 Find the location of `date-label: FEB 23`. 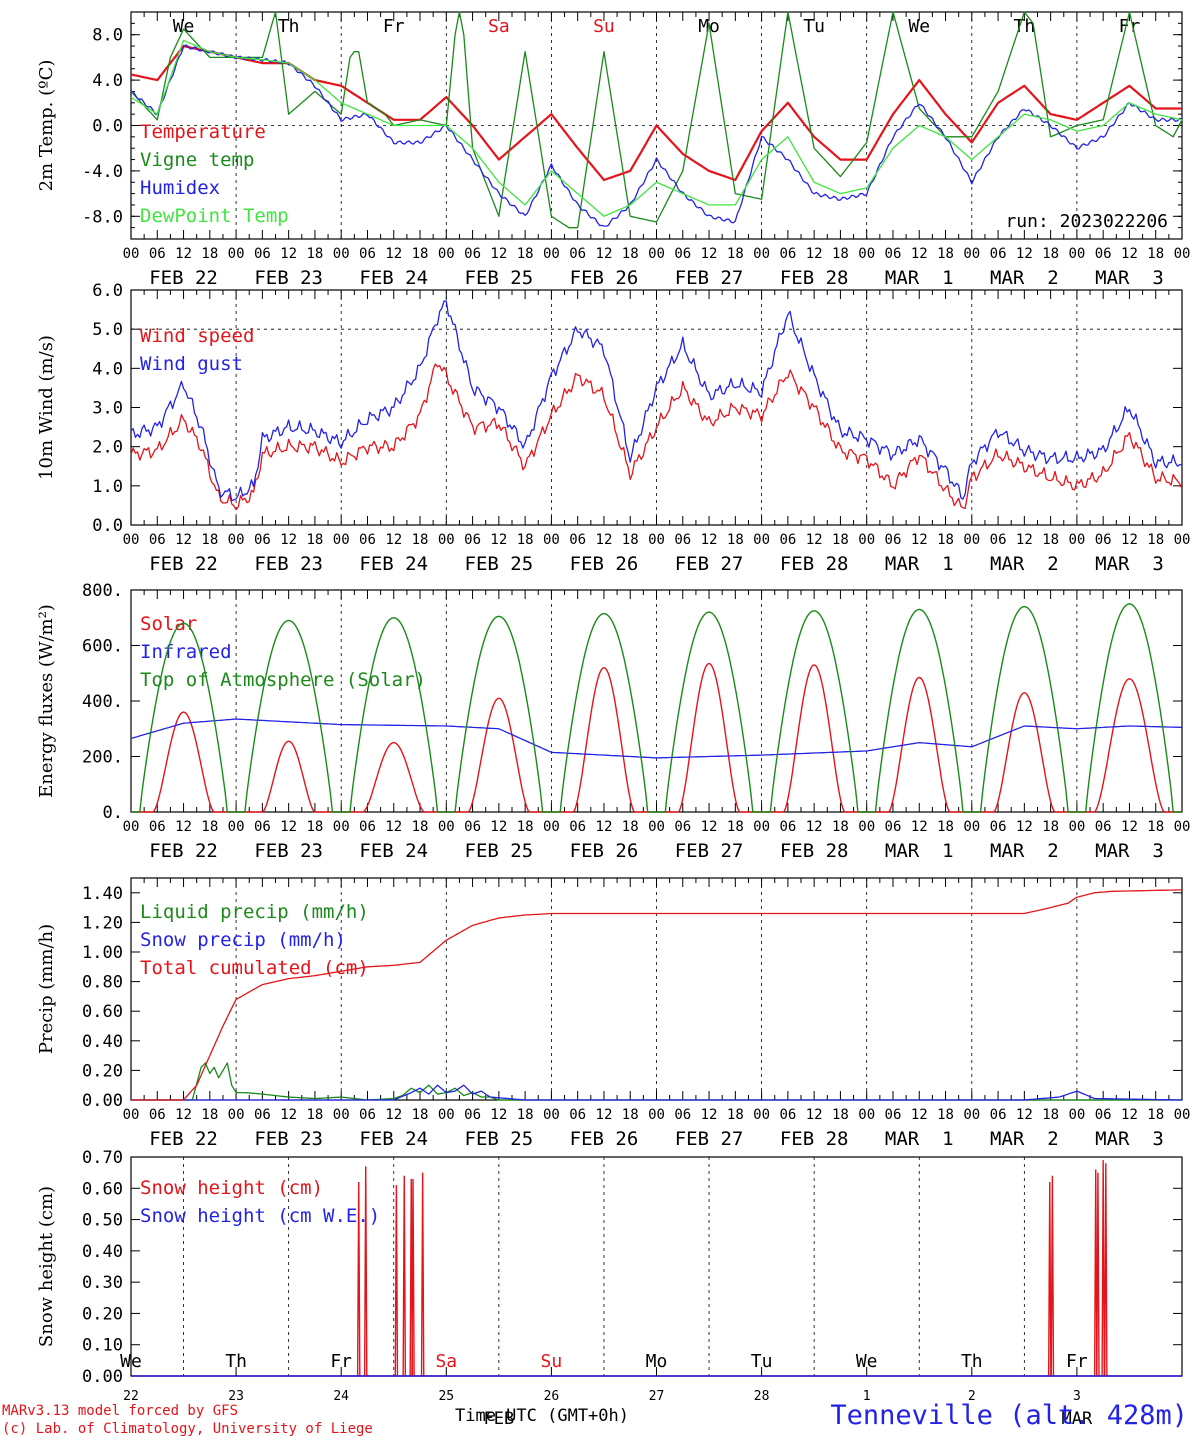

date-label: FEB 23 is located at coordinates (288, 851).